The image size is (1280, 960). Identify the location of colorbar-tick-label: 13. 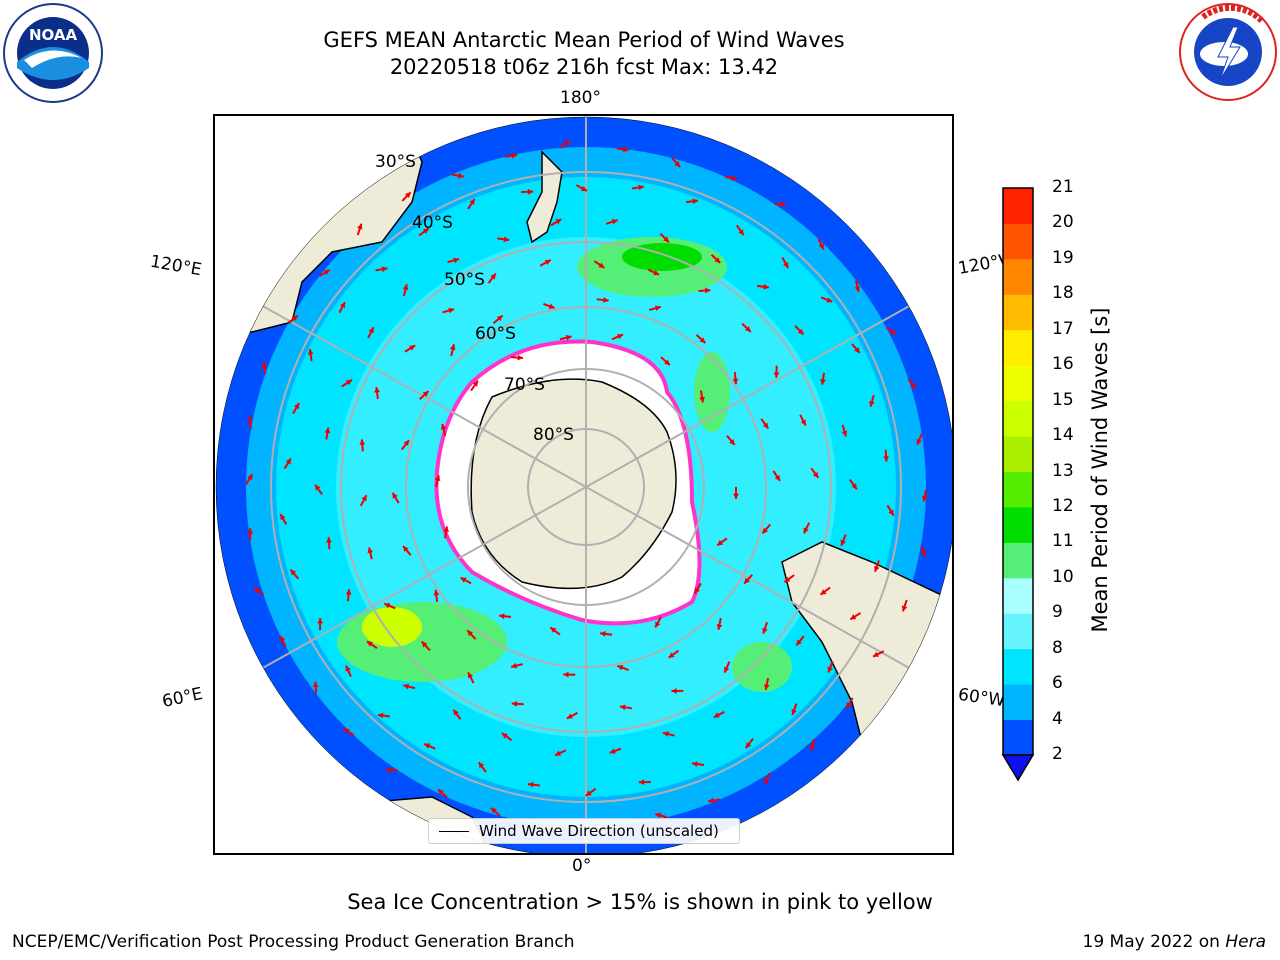
(1063, 470).